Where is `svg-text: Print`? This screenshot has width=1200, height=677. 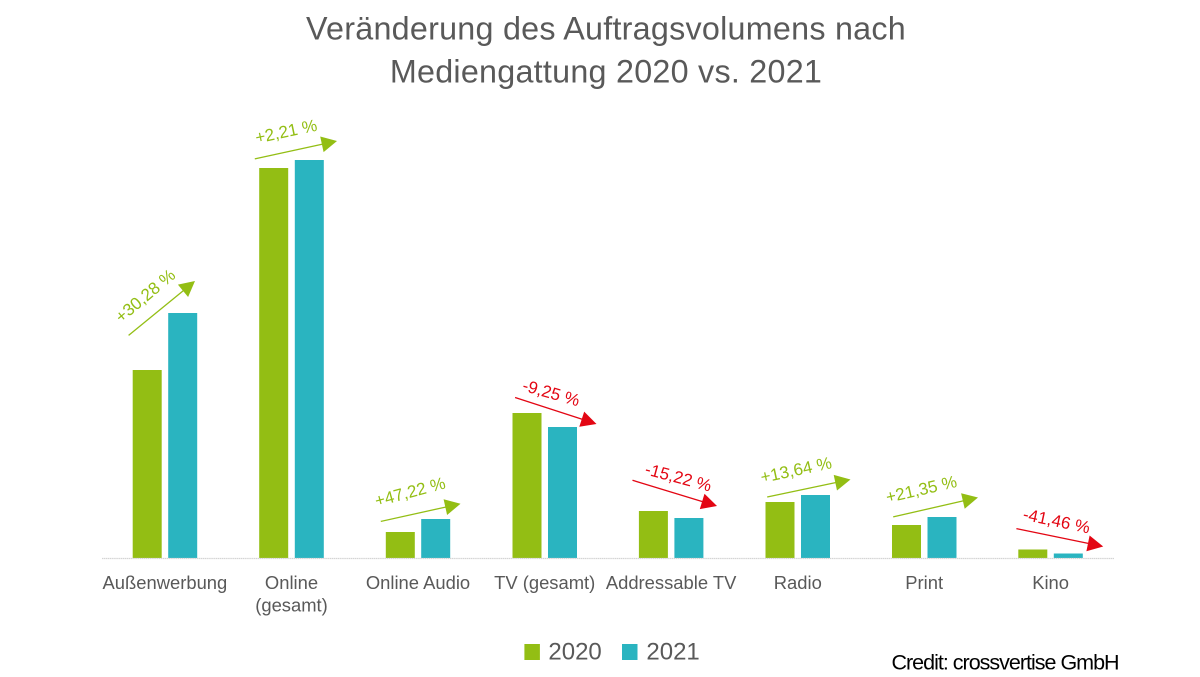 svg-text: Print is located at coordinates (924, 582).